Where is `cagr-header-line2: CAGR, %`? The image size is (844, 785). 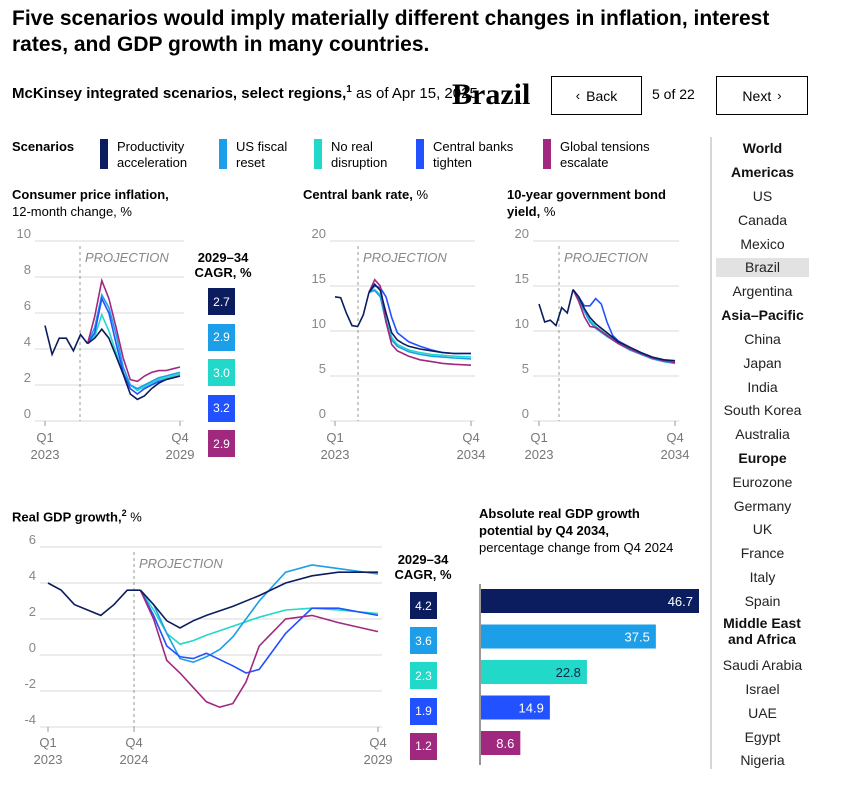 cagr-header-line2: CAGR, % is located at coordinates (423, 574).